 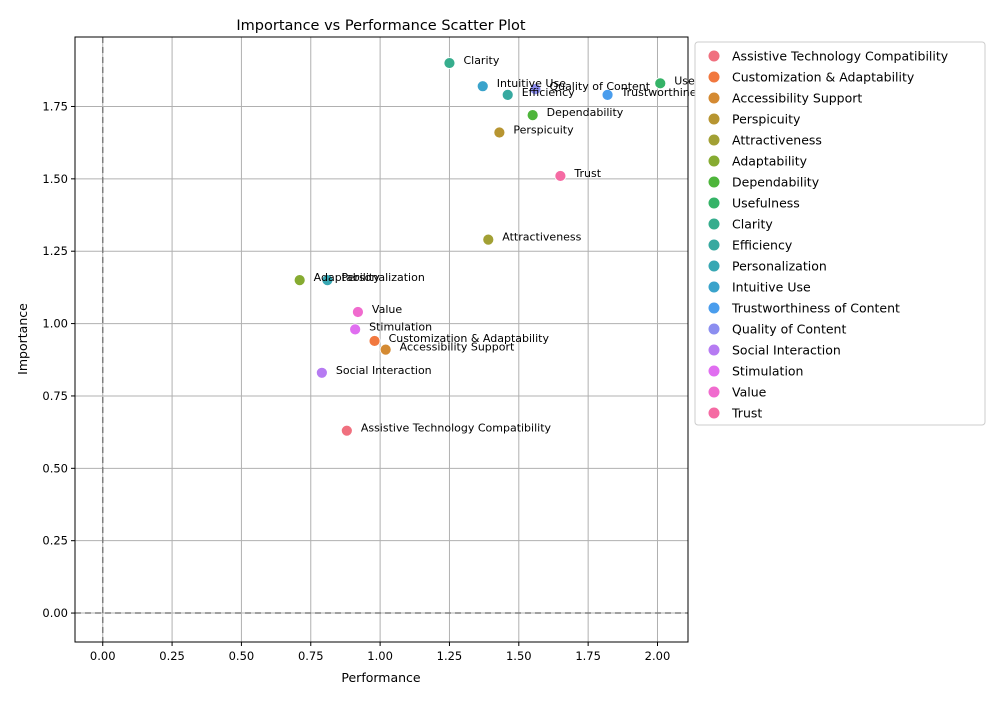 I want to click on data-point-label: Accessibility Support, so click(x=457, y=347).